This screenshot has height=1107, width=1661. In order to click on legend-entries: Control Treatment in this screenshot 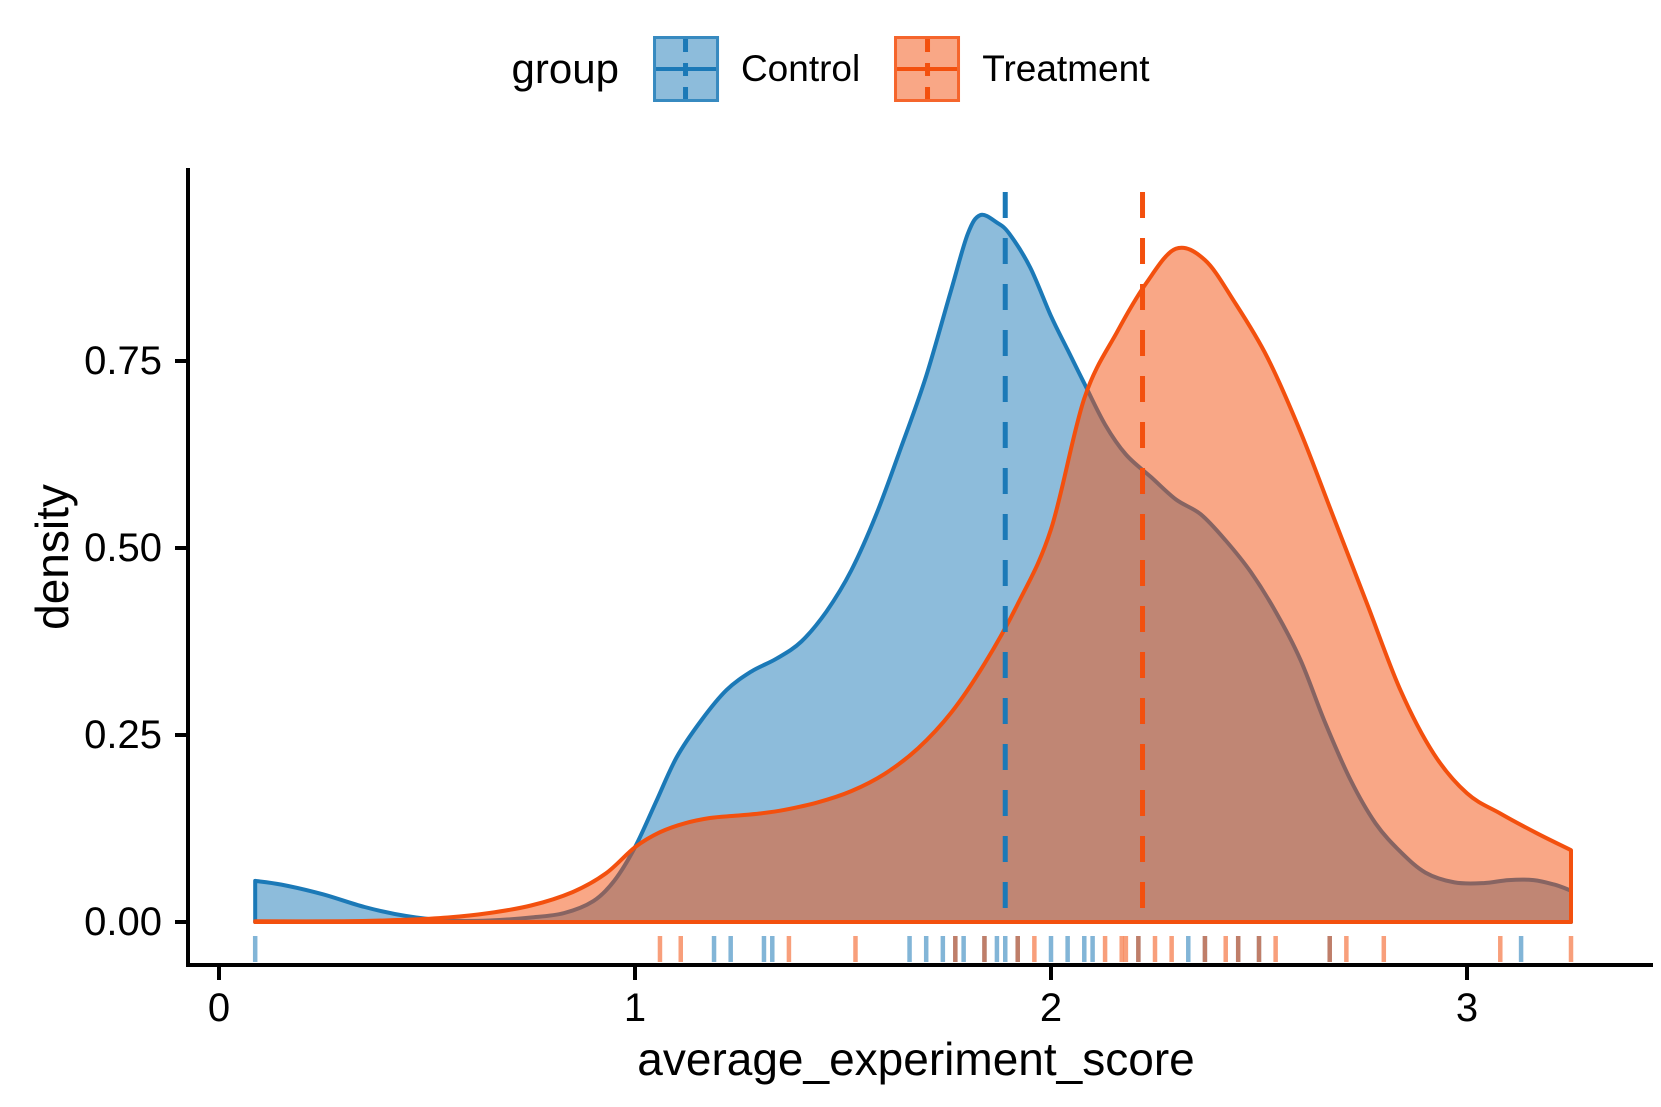, I will do `click(900, 69)`.